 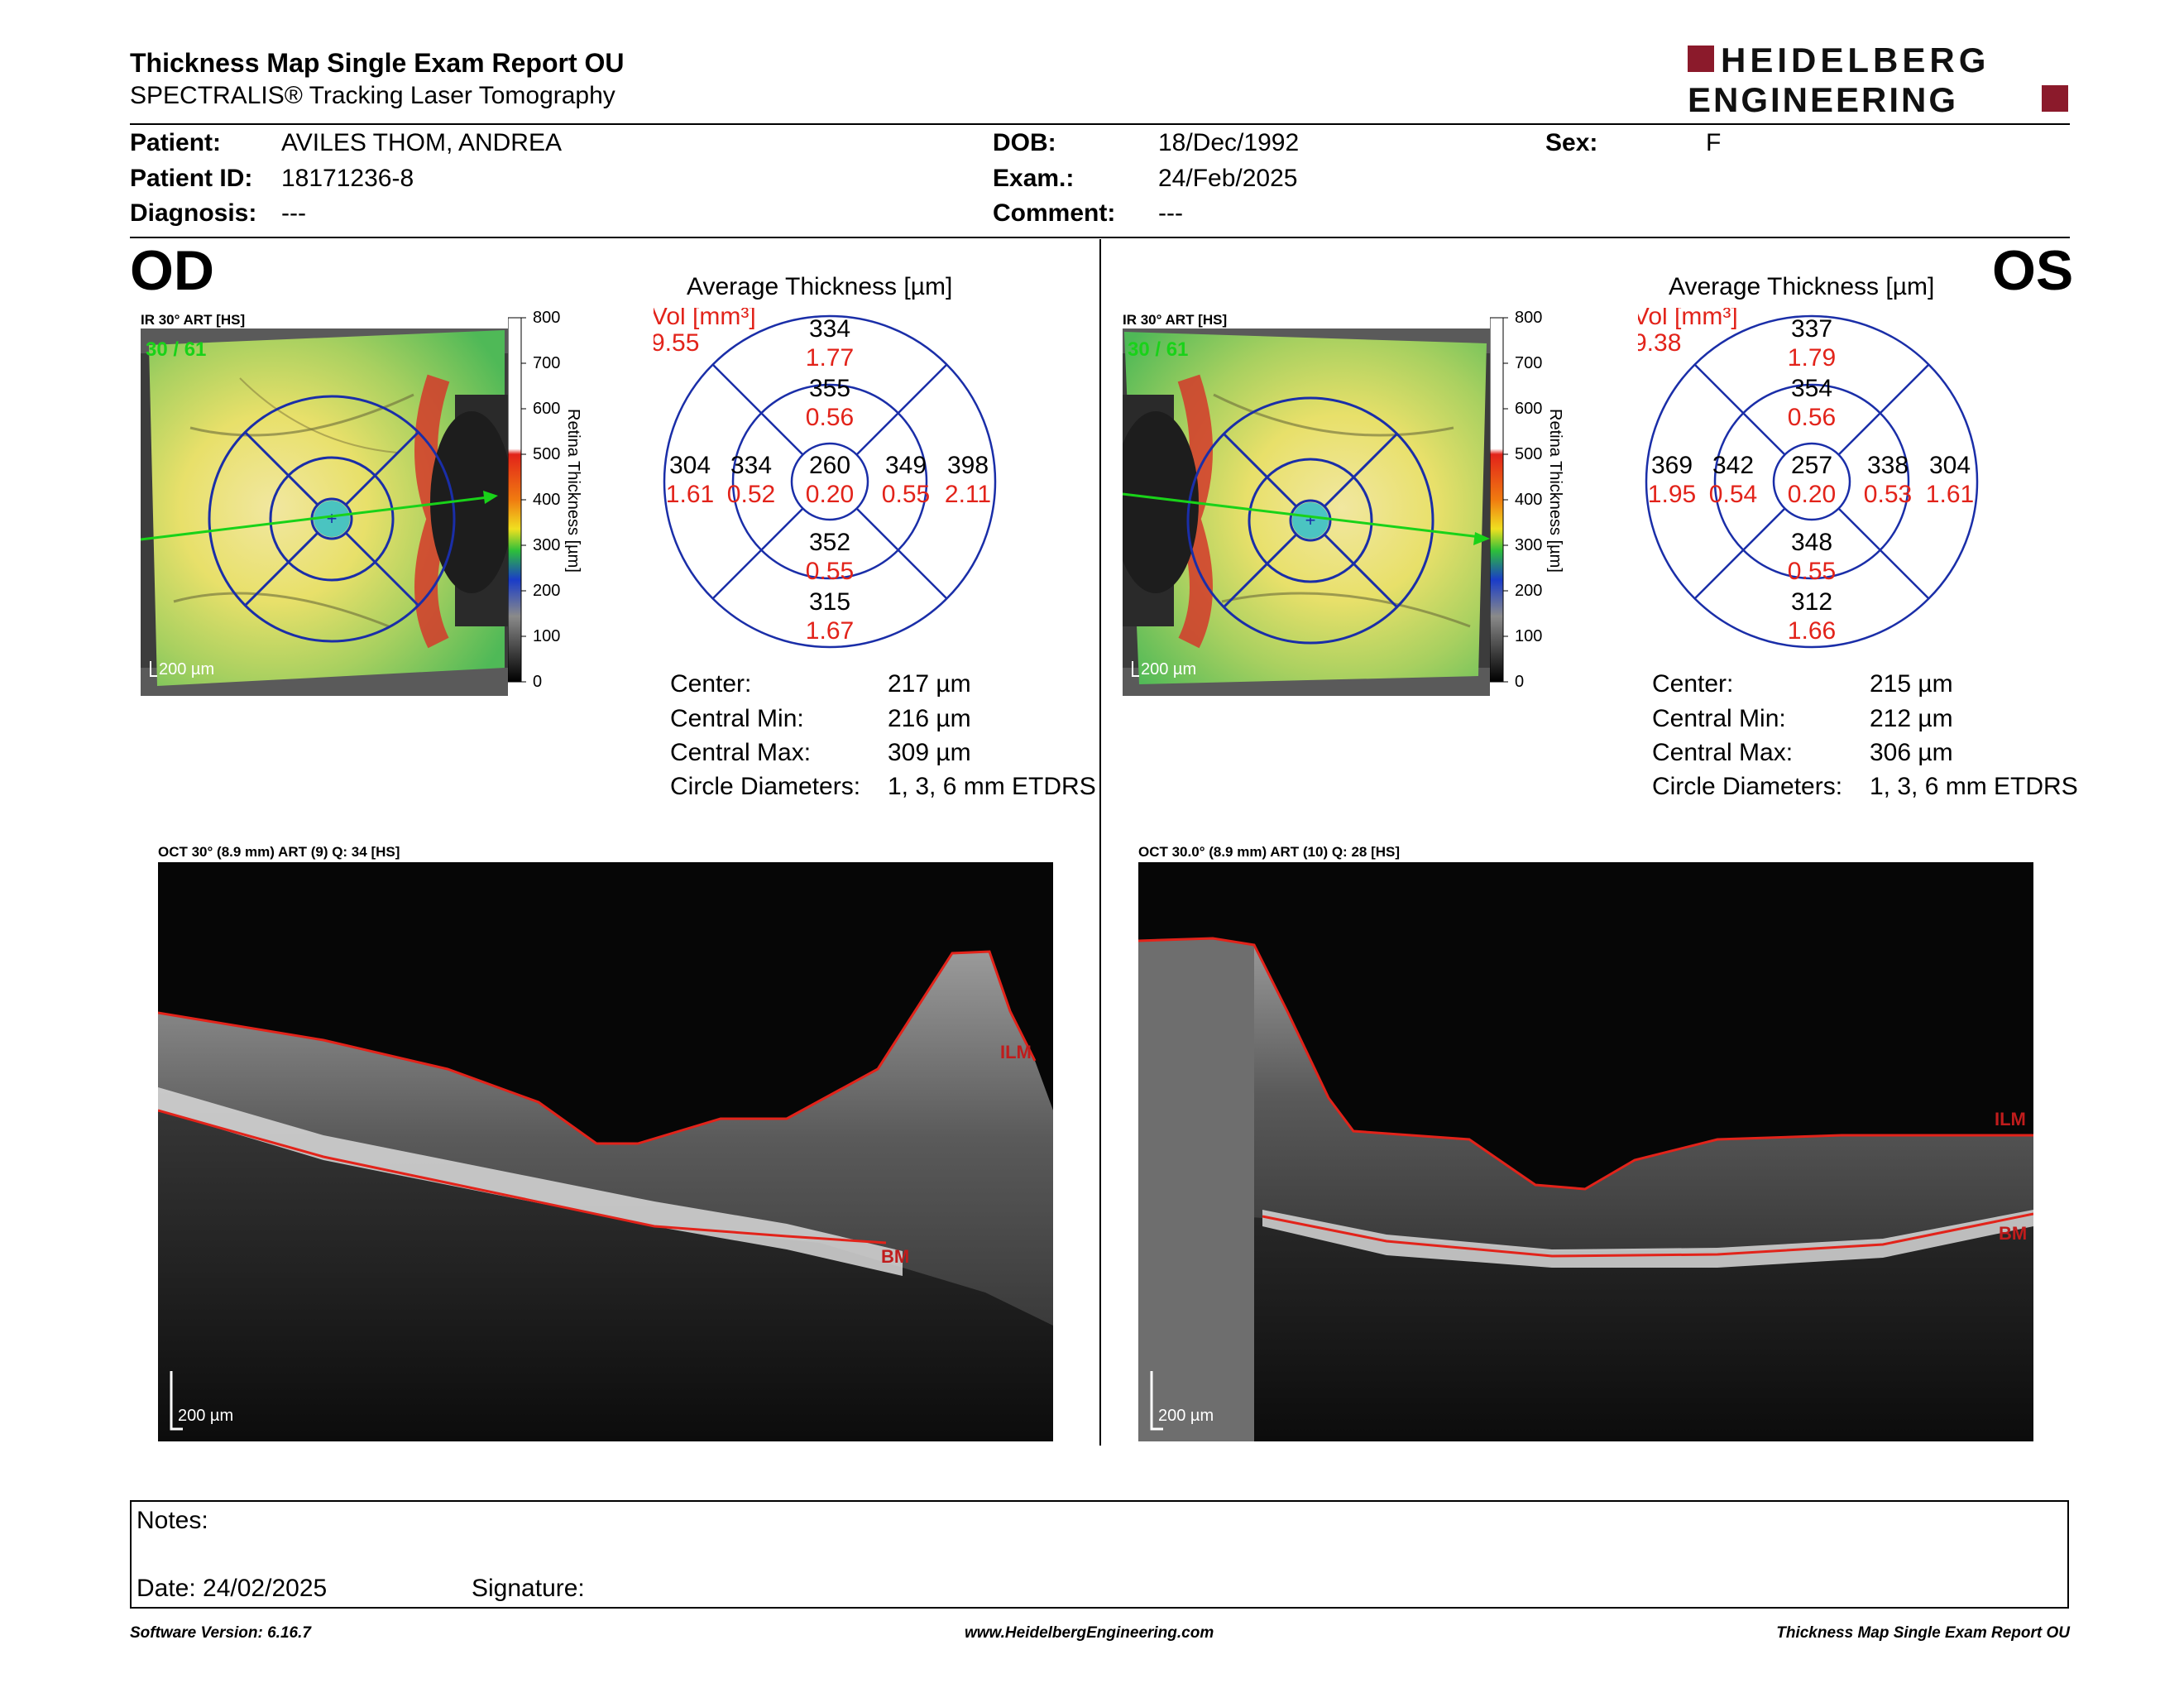 I want to click on patient-name: AVILES THOM, ANDREA, so click(x=421, y=142).